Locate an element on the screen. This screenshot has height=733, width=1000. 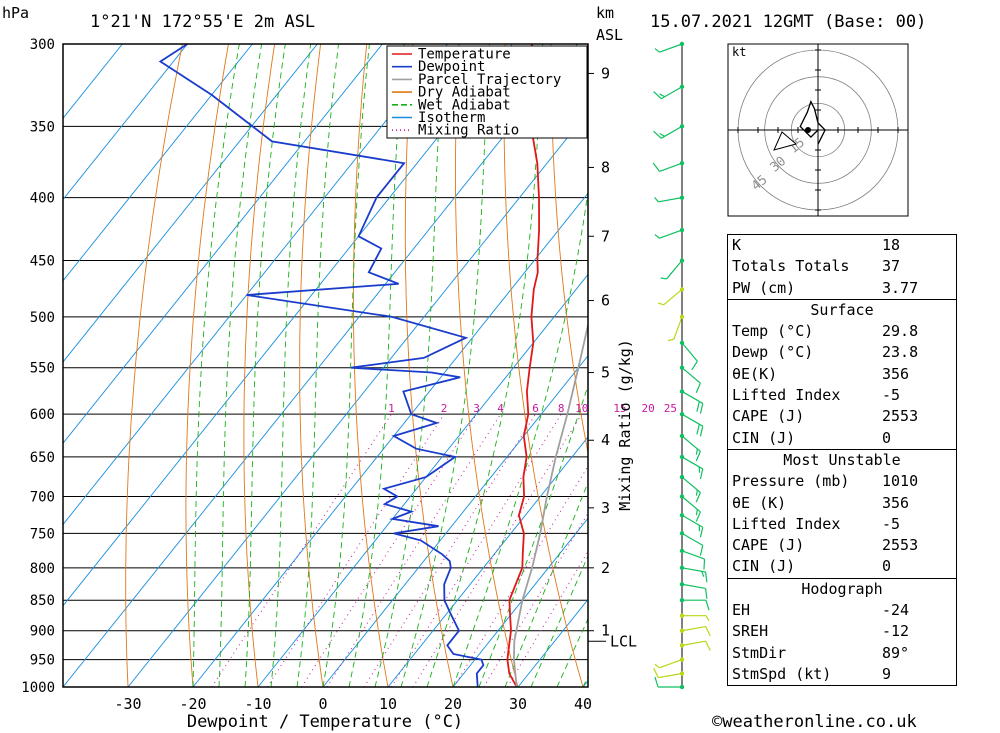
most-unstable-index-row: θE (K) 356 is located at coordinates (842, 503).